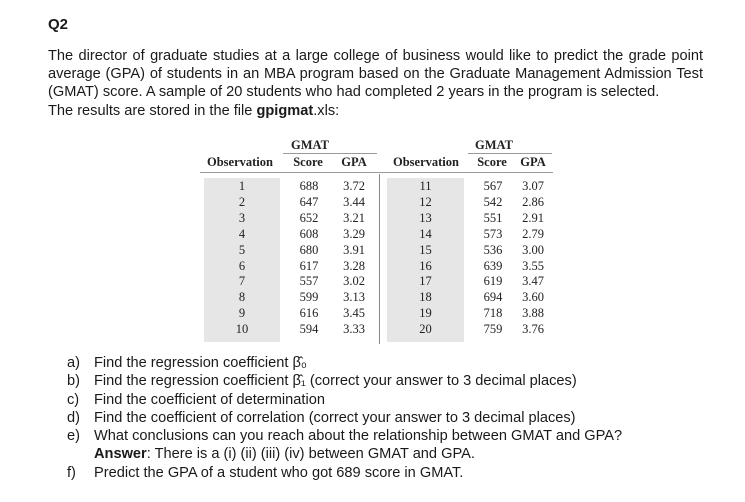  What do you see at coordinates (354, 297) in the screenshot?
I see `gpa-cell: 3.13` at bounding box center [354, 297].